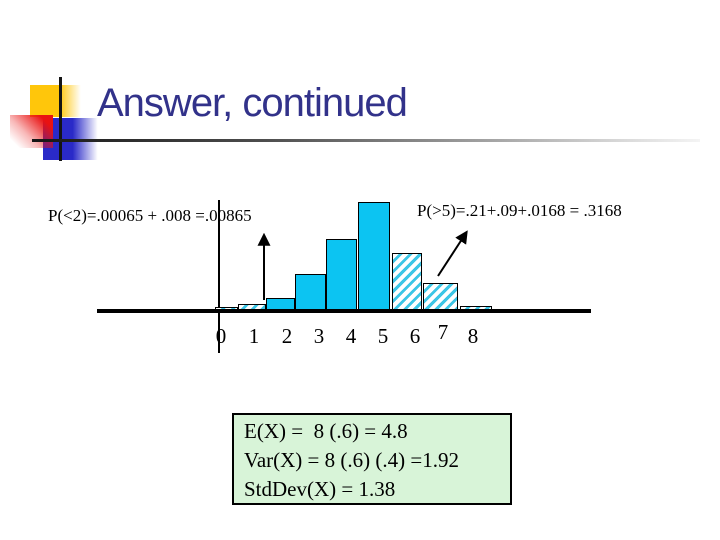  Describe the element at coordinates (519, 210) in the screenshot. I see `annotation-p-greater-than-5: P(>5)=.21+.09+.0168 = .3168` at that location.